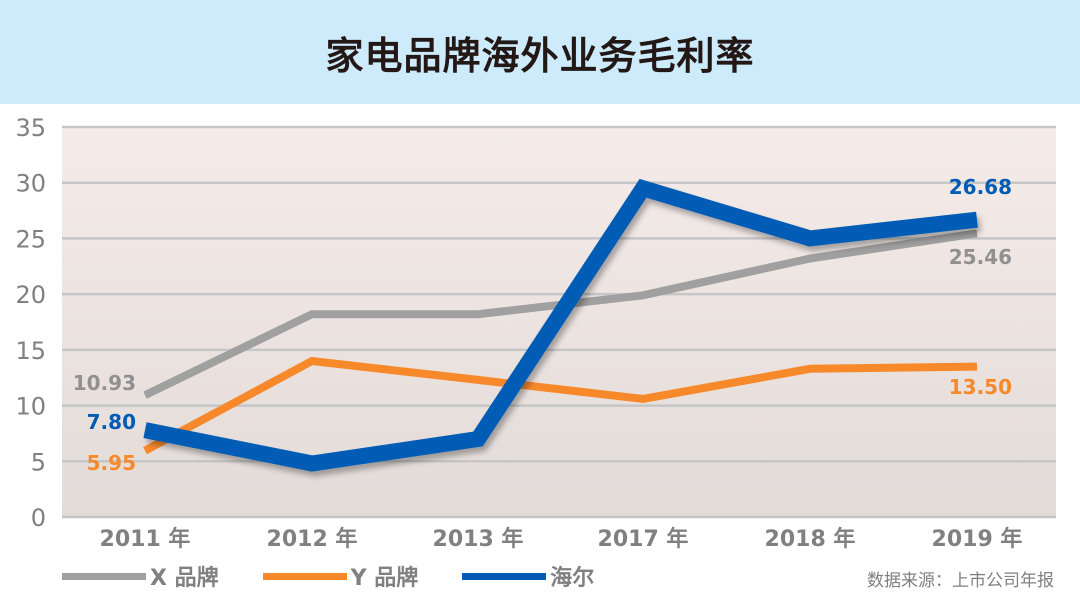 This screenshot has height=603, width=1080. I want to click on legend-swatch-y-brand, so click(304, 576).